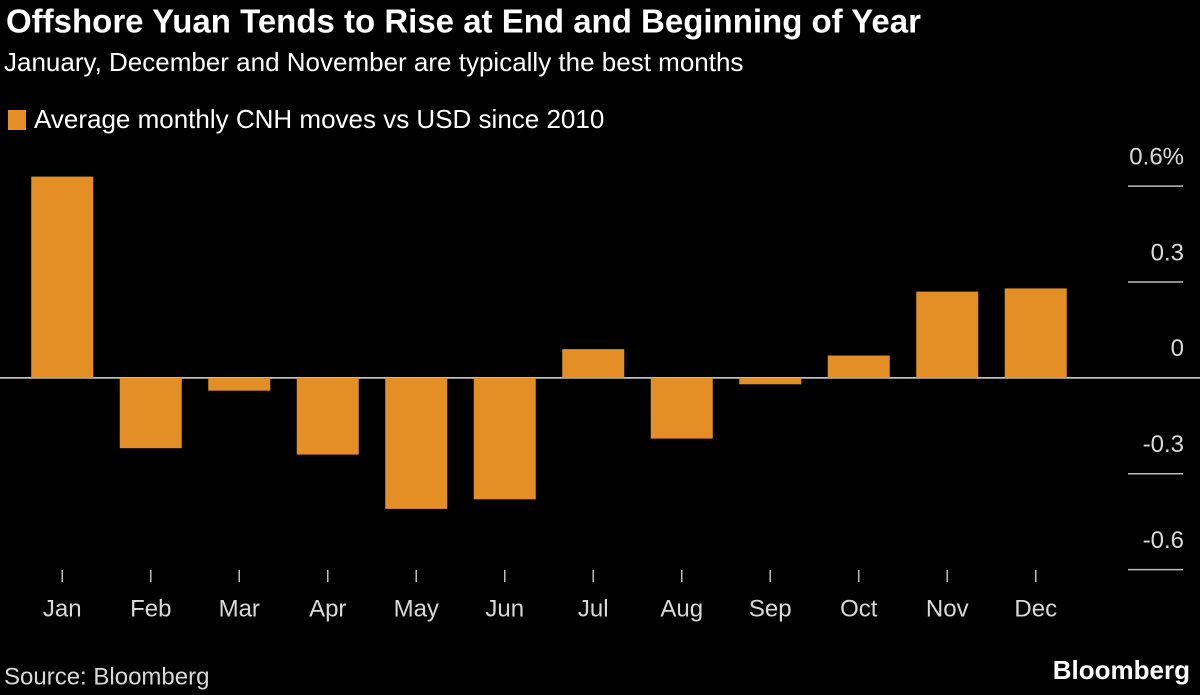 The height and width of the screenshot is (695, 1200). What do you see at coordinates (504, 608) in the screenshot?
I see `x-tick-label: Jun` at bounding box center [504, 608].